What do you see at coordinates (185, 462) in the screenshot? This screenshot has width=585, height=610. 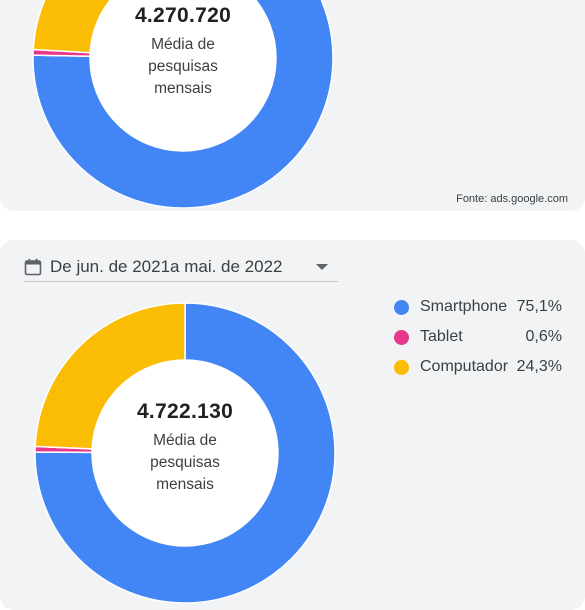 I see `bottom-center-label: Média de pesquisas mensais` at bounding box center [185, 462].